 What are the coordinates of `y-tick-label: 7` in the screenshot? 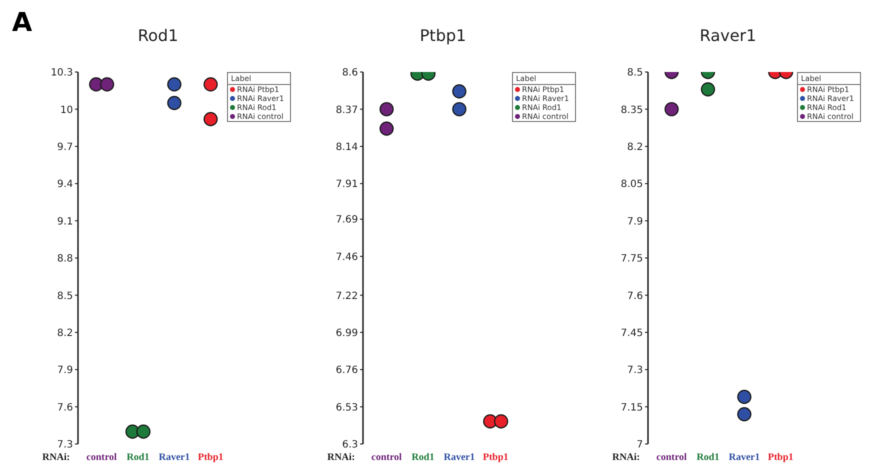 It's located at (639, 445).